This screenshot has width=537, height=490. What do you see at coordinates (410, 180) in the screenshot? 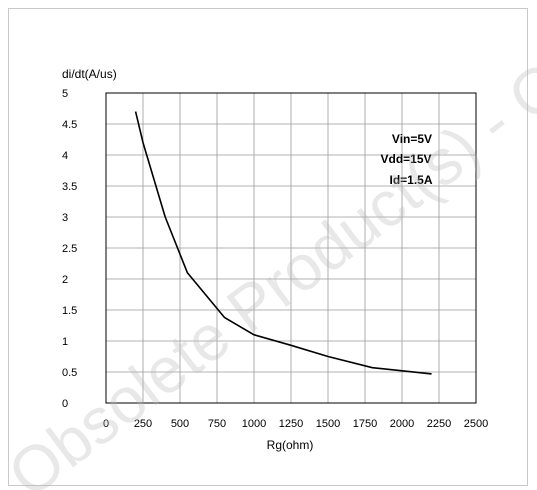
I see `annotation-id: Id=1.5A` at bounding box center [410, 180].